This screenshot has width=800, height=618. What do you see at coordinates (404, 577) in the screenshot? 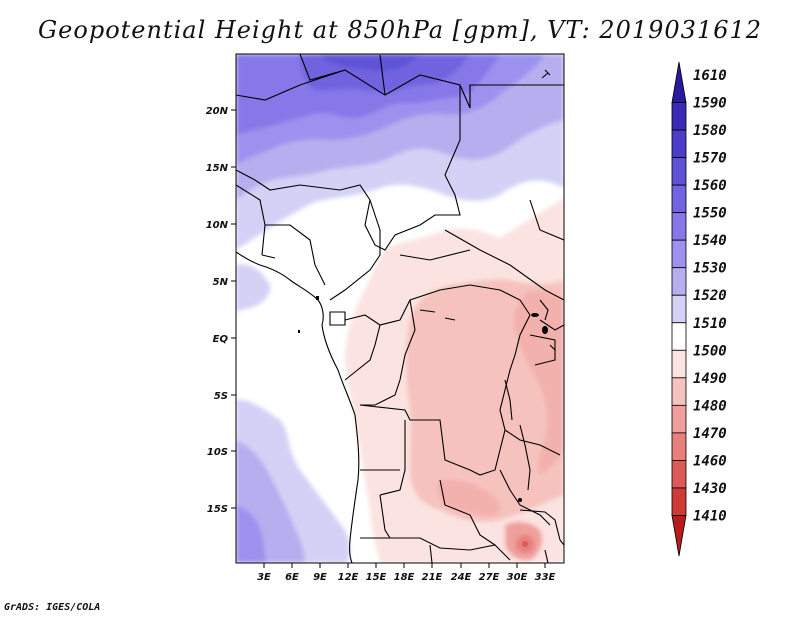
I see `lon-label: 18E` at bounding box center [404, 577].